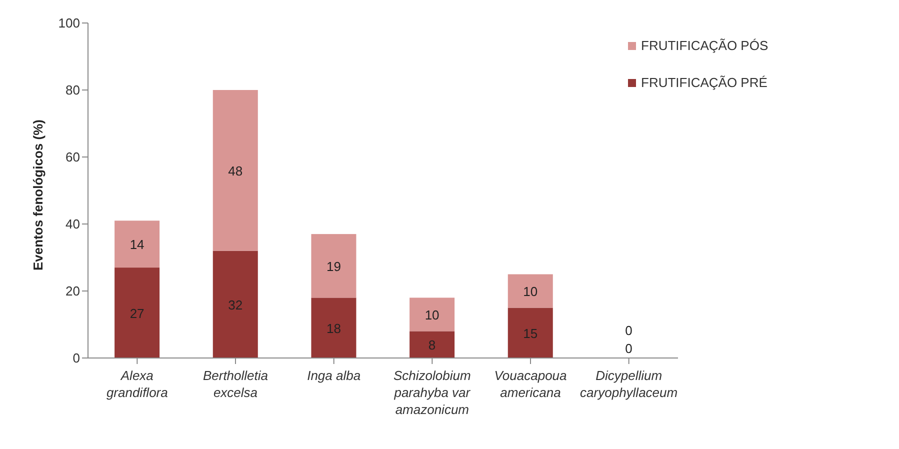  Describe the element at coordinates (73, 291) in the screenshot. I see `y-tick-label: 20` at that location.